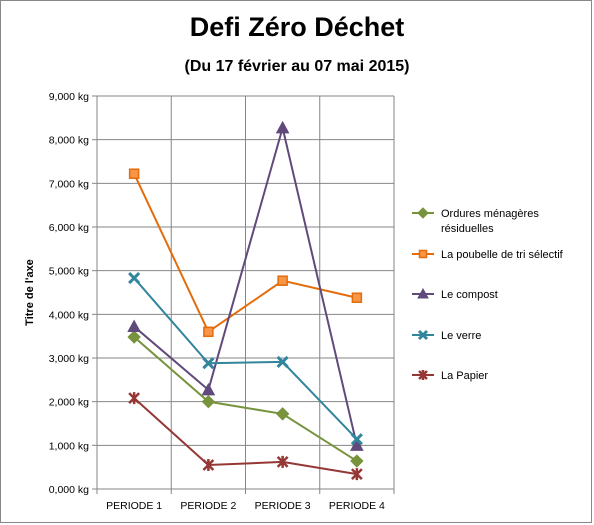 The width and height of the screenshot is (594, 525). What do you see at coordinates (467, 229) in the screenshot?
I see `legend-label: résiduelles` at bounding box center [467, 229].